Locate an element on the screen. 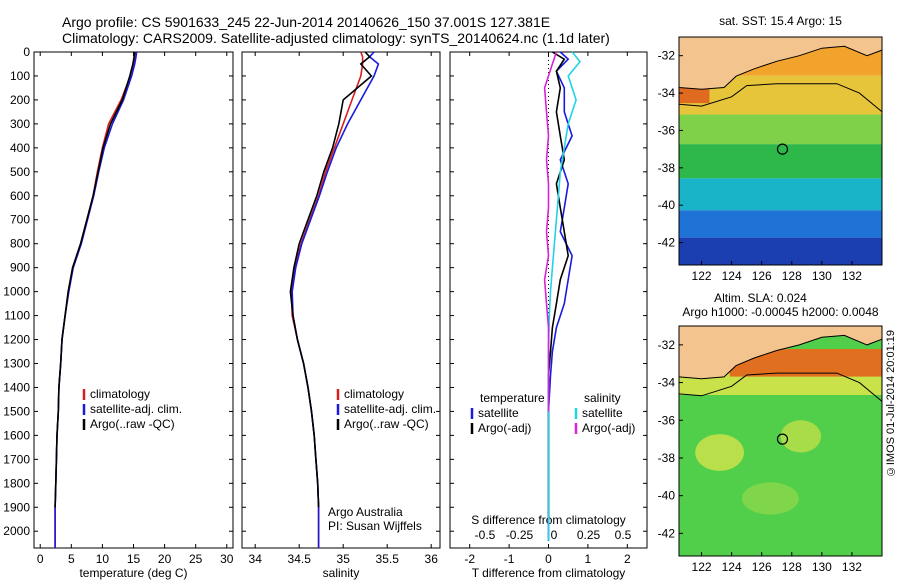  x-tick-label: 10 is located at coordinates (103, 559).